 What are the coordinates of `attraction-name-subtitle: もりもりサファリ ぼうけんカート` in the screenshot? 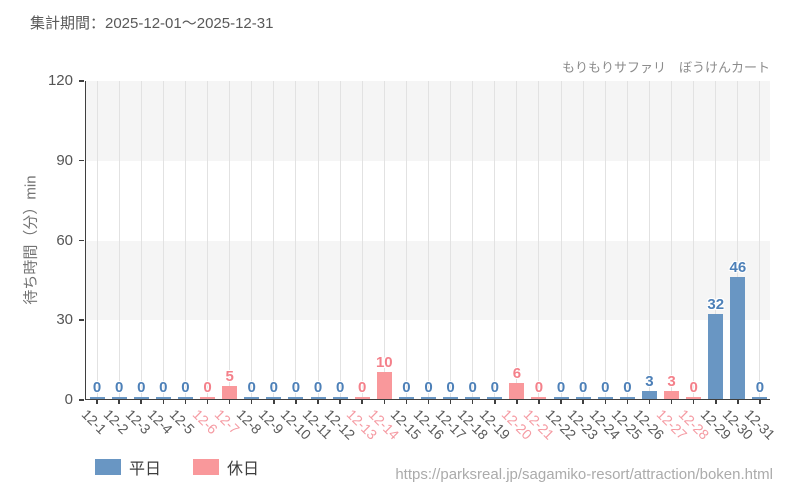 It's located at (665, 67).